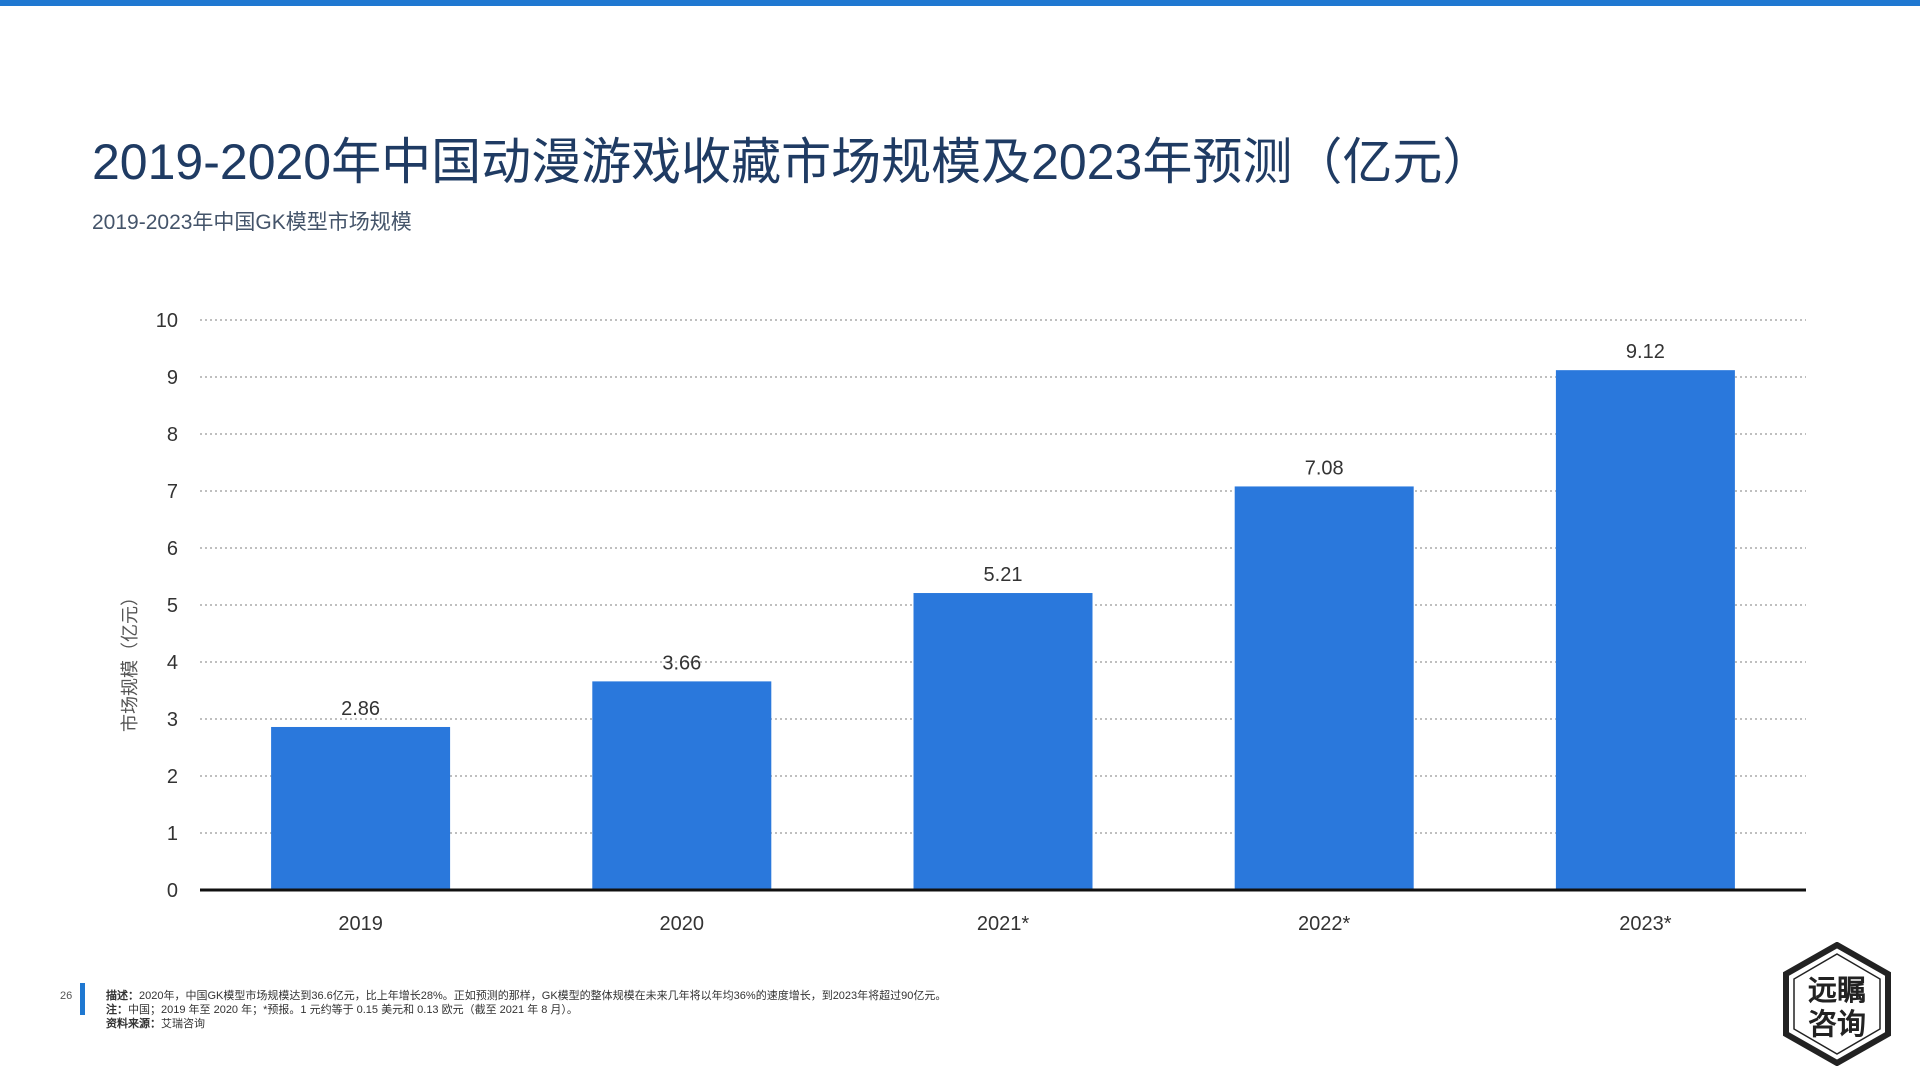  I want to click on x-tick-label: 2019, so click(360, 924).